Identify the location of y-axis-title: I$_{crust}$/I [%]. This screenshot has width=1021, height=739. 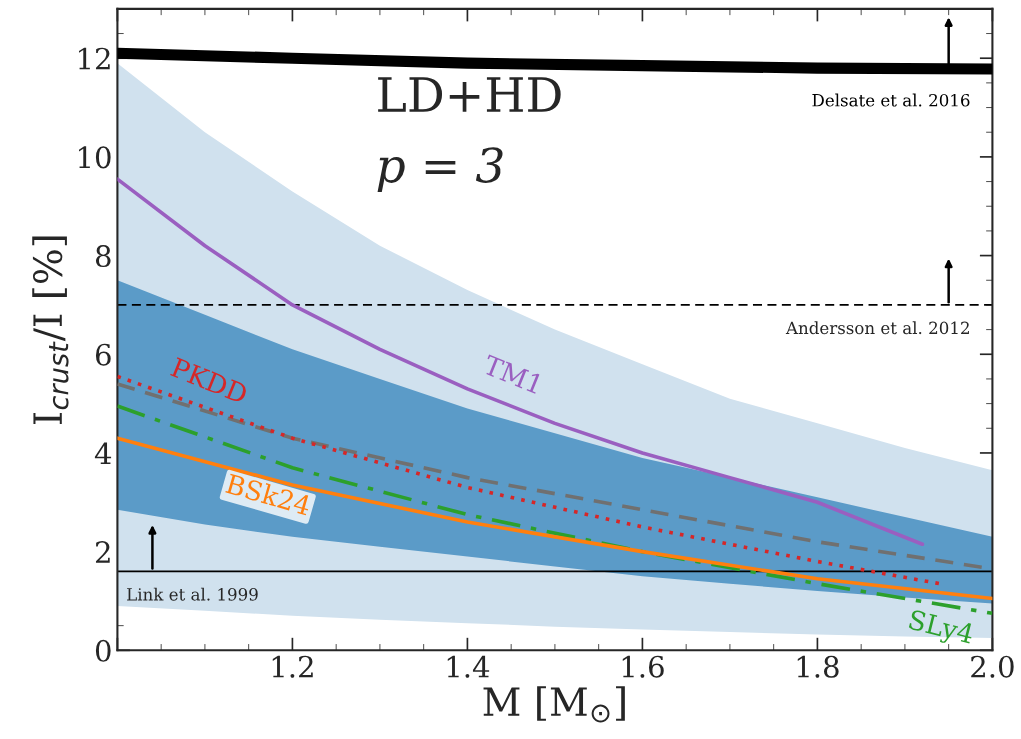
(50, 330).